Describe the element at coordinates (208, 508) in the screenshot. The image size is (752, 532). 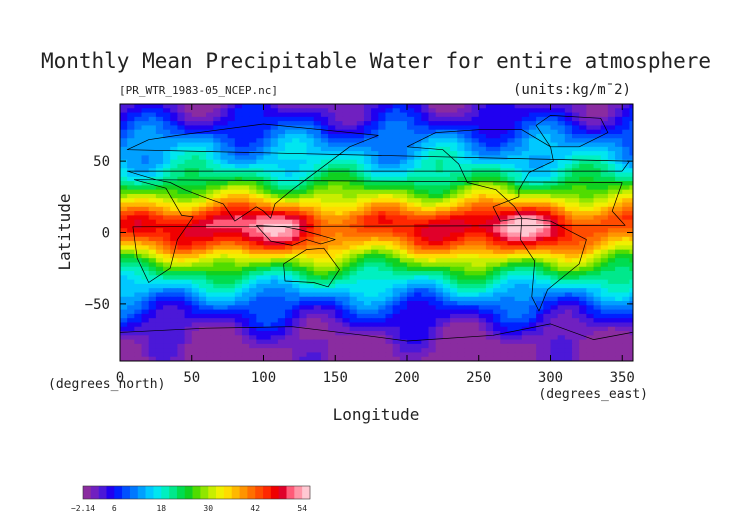
I see `colorbar-tick-label: 30` at that location.